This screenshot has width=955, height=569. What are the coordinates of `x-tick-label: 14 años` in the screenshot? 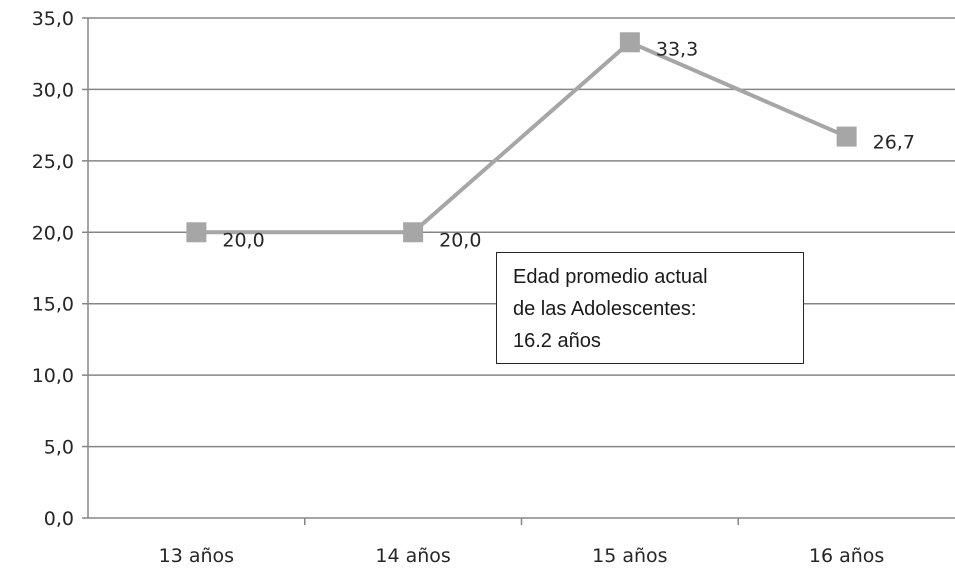 It's located at (412, 556).